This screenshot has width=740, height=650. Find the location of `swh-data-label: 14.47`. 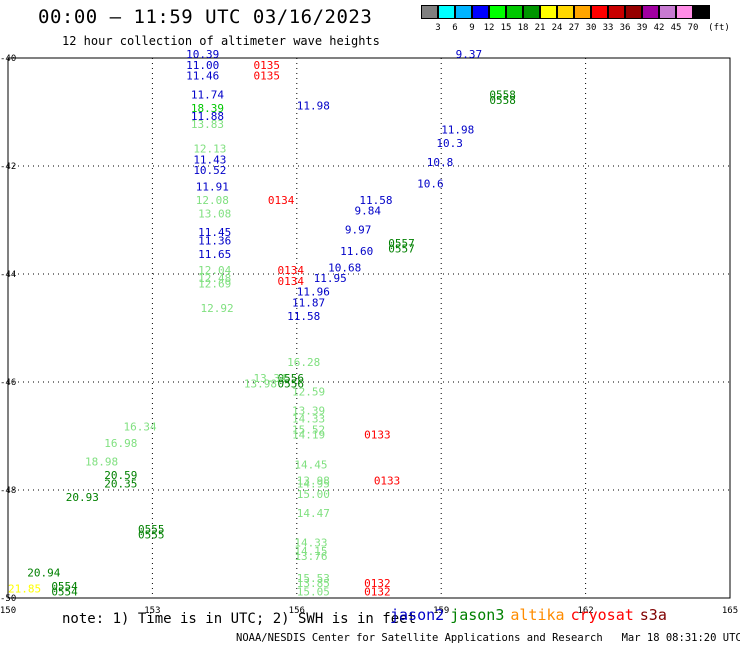

swh-data-label: 14.47 is located at coordinates (313, 513).